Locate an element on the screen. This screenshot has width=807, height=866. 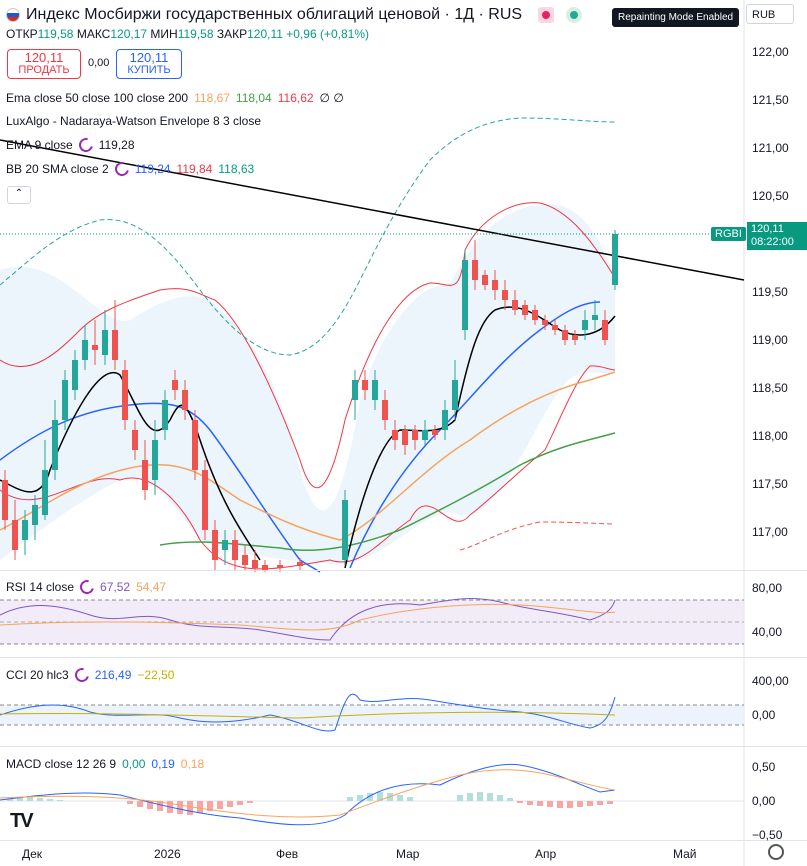
buy-button: 120,11 КУПИТЬ is located at coordinates (149, 64).